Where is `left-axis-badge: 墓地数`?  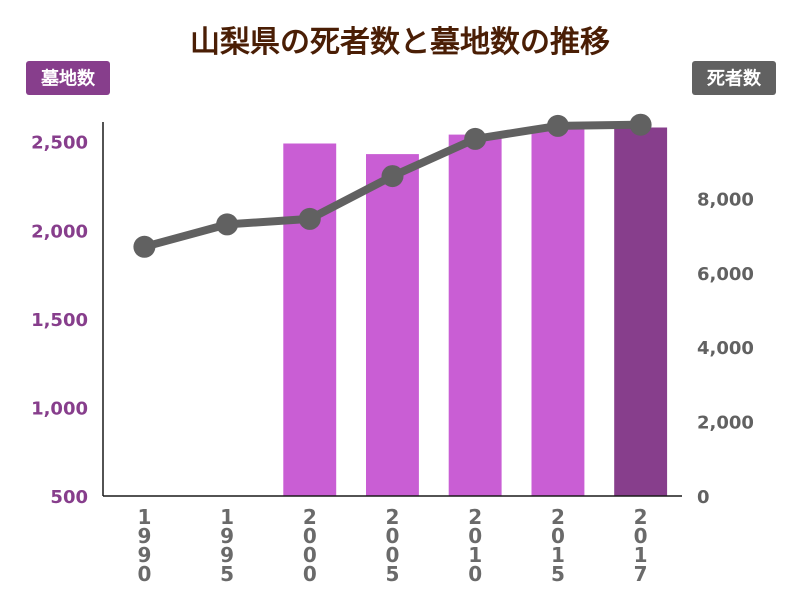 left-axis-badge: 墓地数 is located at coordinates (68, 78).